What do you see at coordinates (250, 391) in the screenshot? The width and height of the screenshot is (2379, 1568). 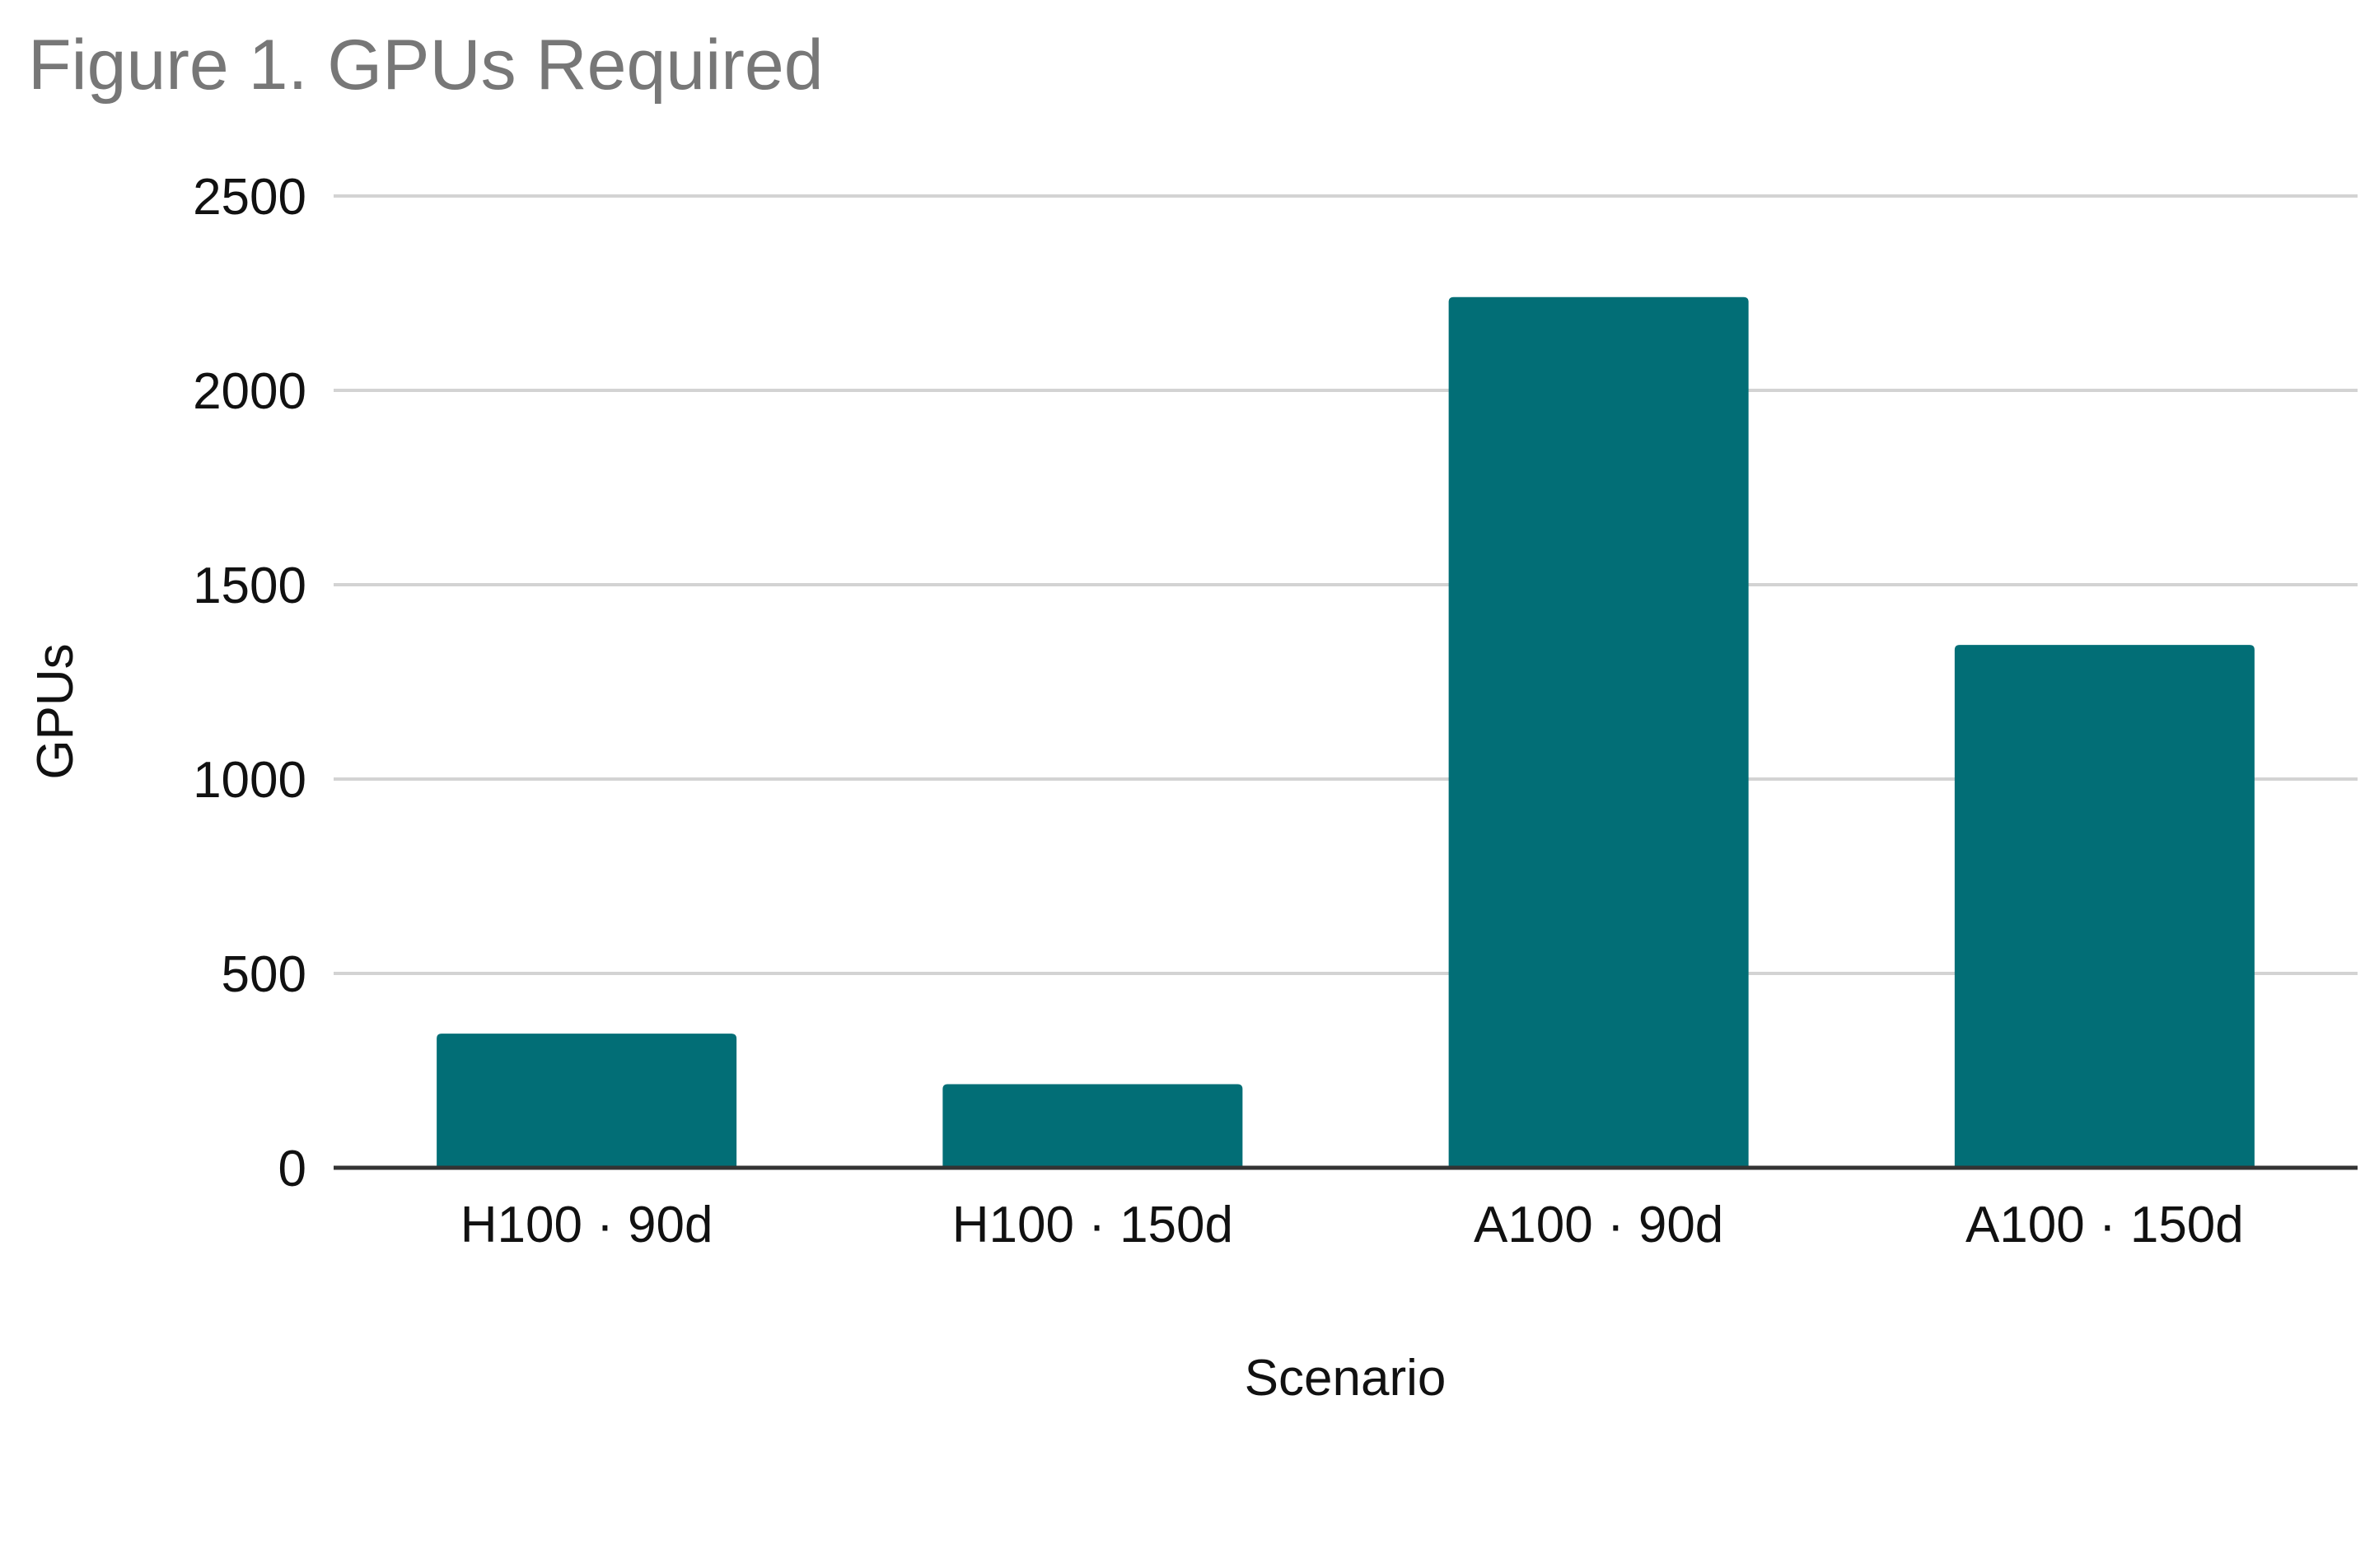 I see `y-tick-label: 2000` at bounding box center [250, 391].